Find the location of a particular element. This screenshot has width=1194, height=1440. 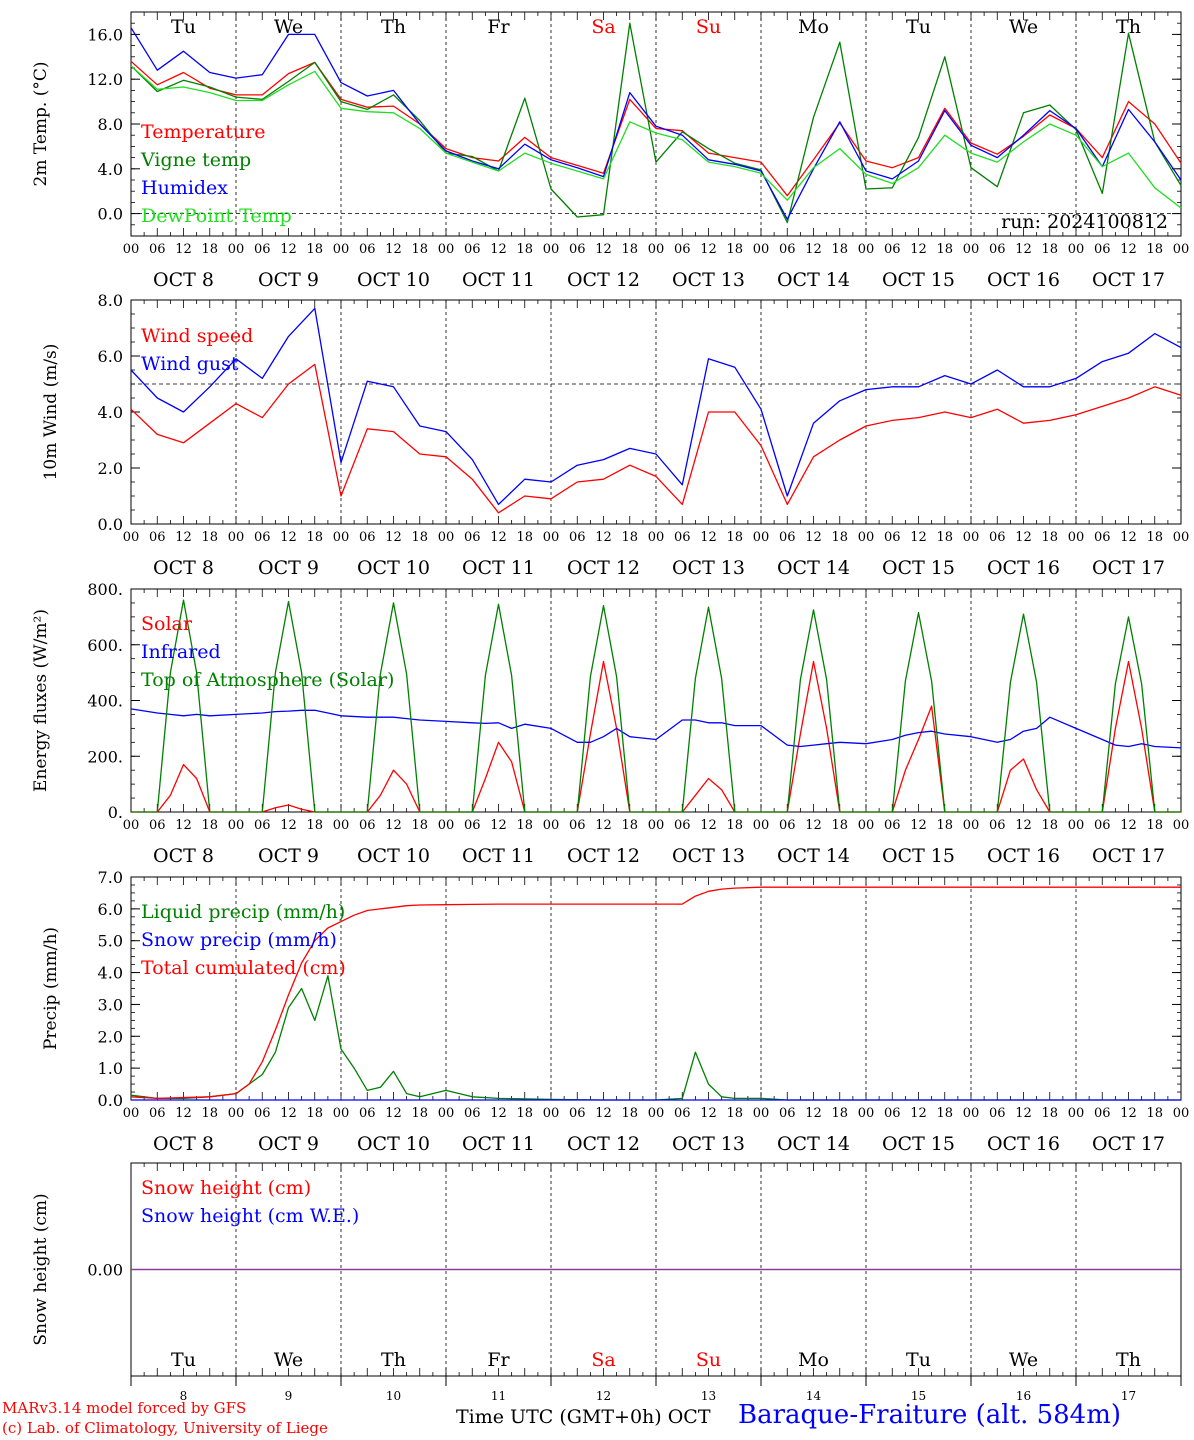

date-label: OCT 14 is located at coordinates (813, 1144).